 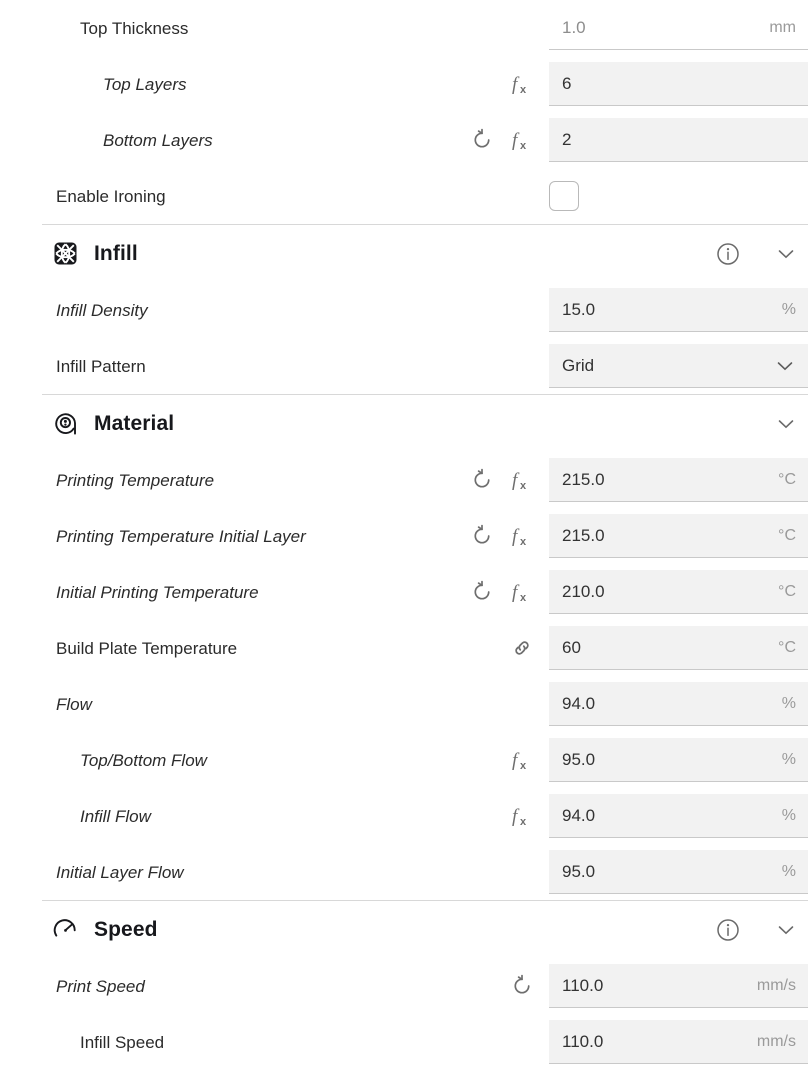 What do you see at coordinates (122, 1042) in the screenshot?
I see `setting-label: Infill Speed` at bounding box center [122, 1042].